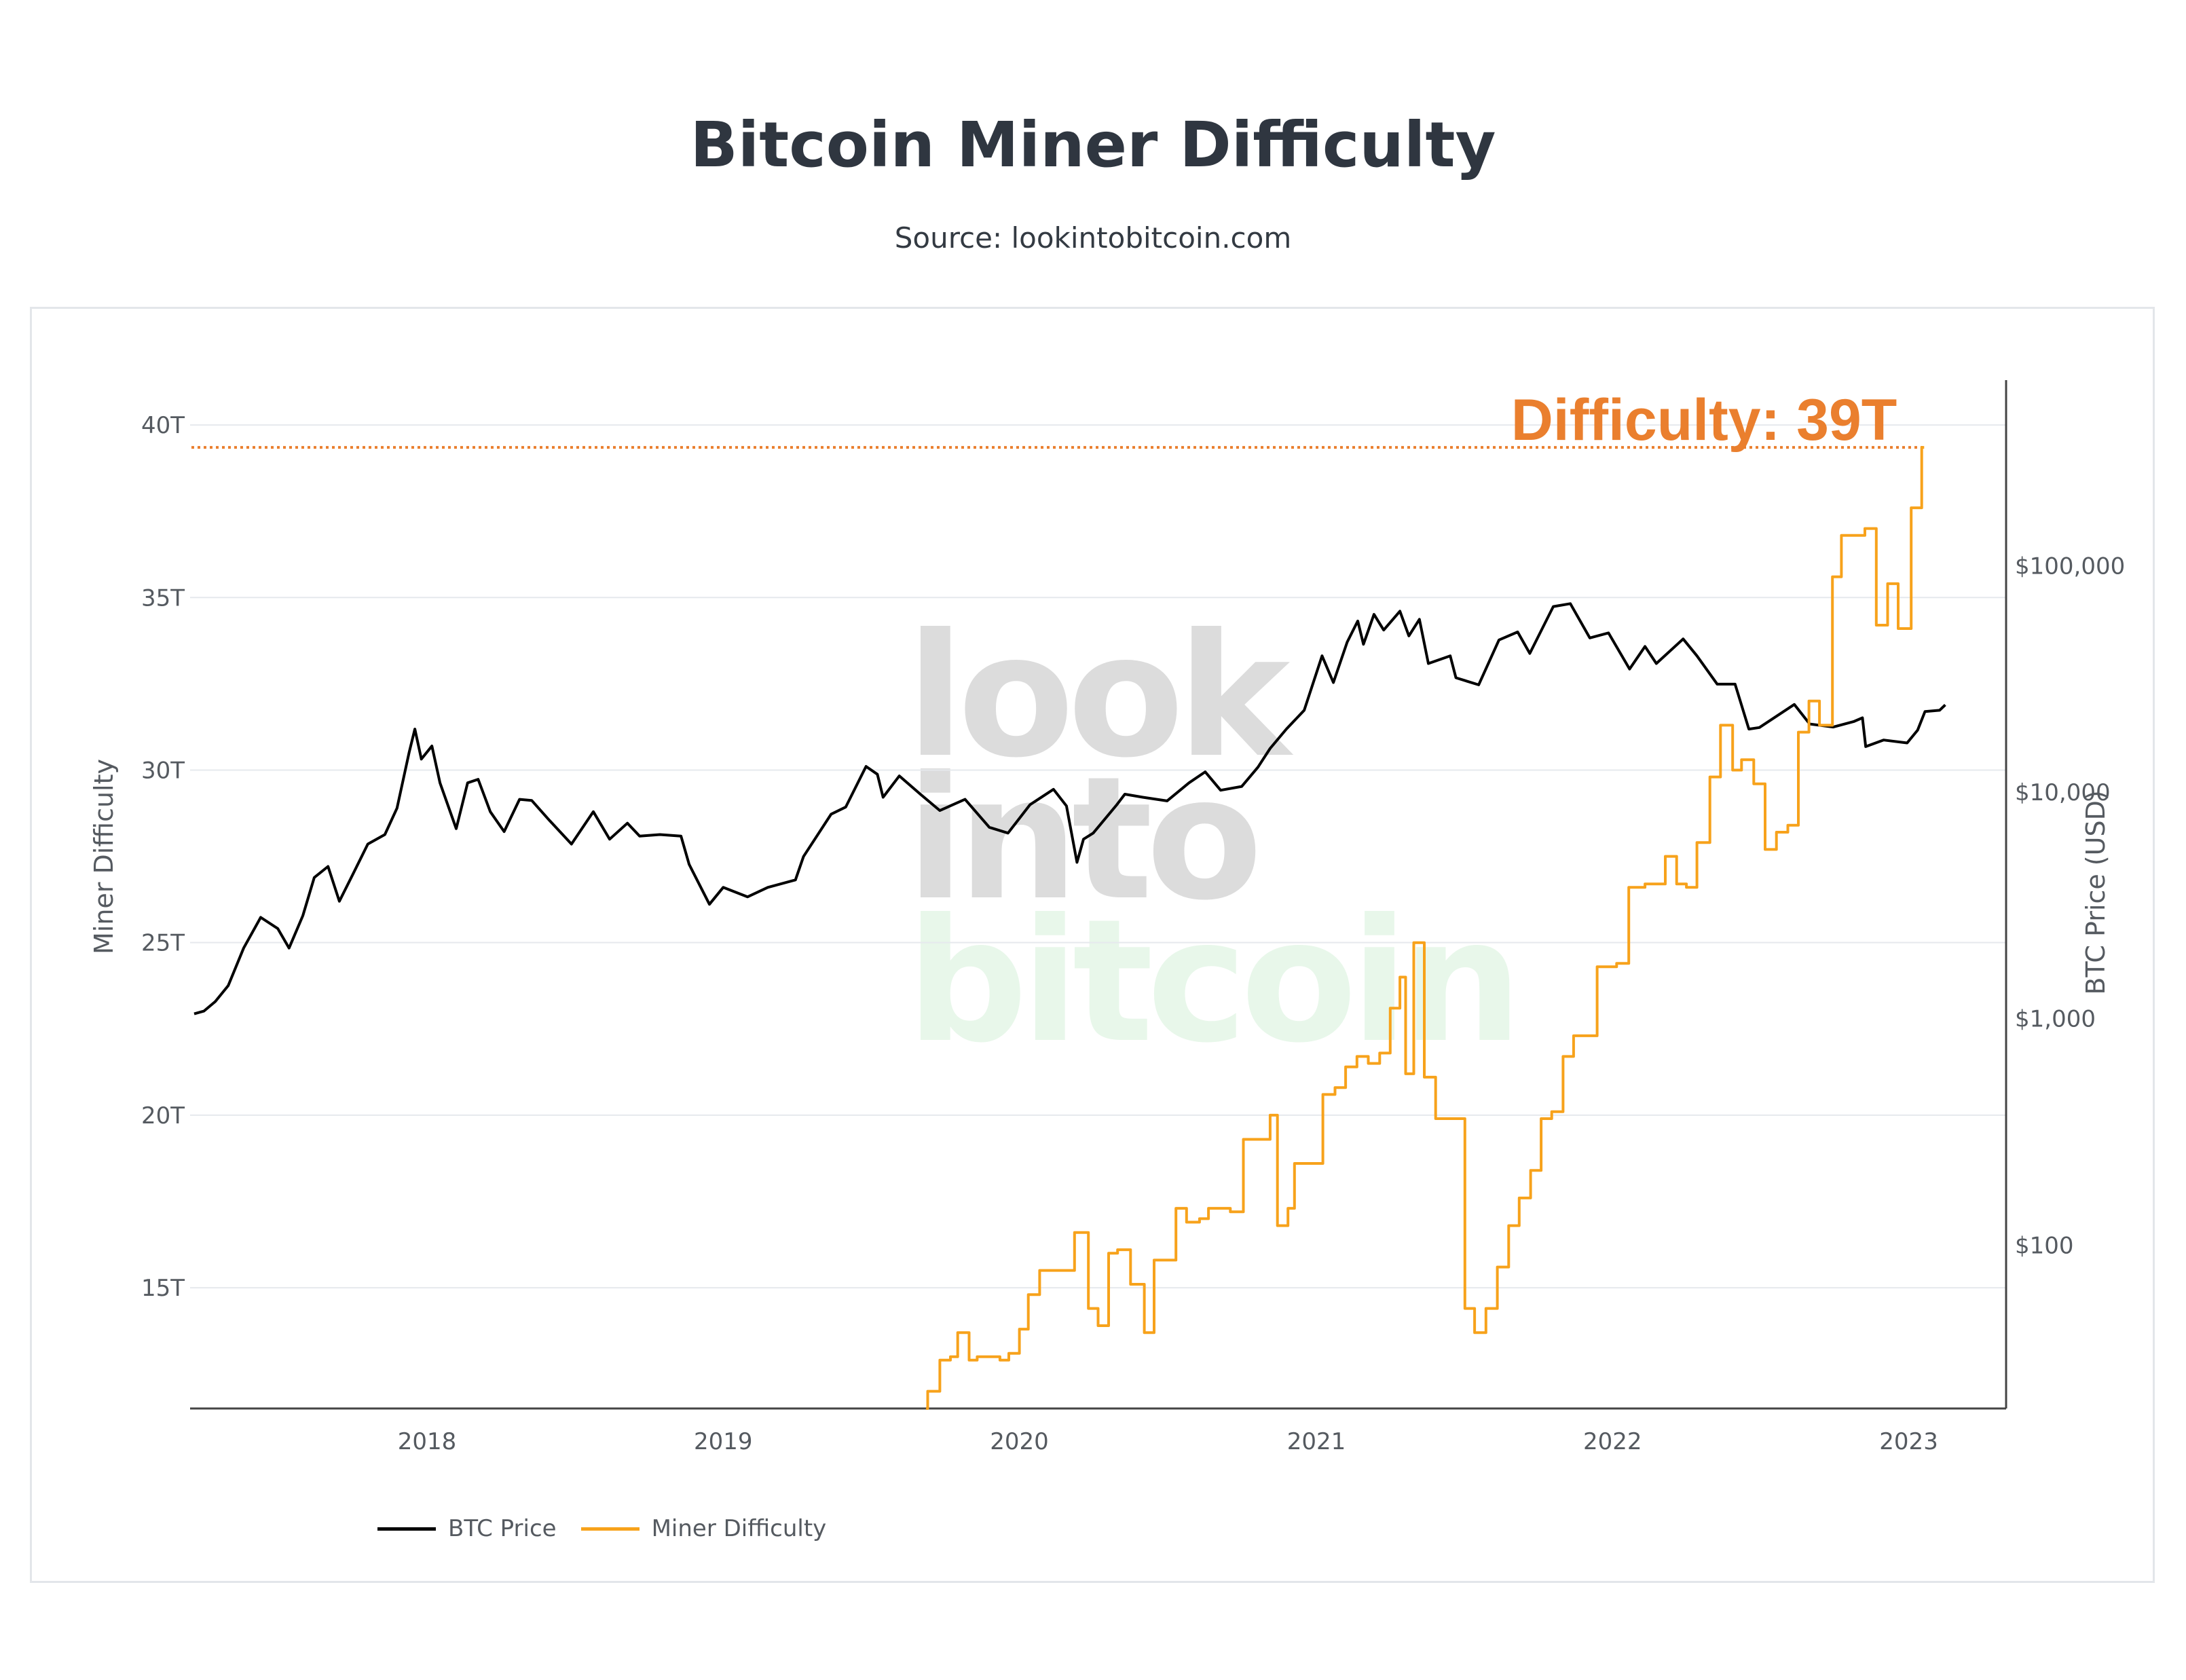  I want to click on legend-swatch-btc-price, so click(407, 1529).